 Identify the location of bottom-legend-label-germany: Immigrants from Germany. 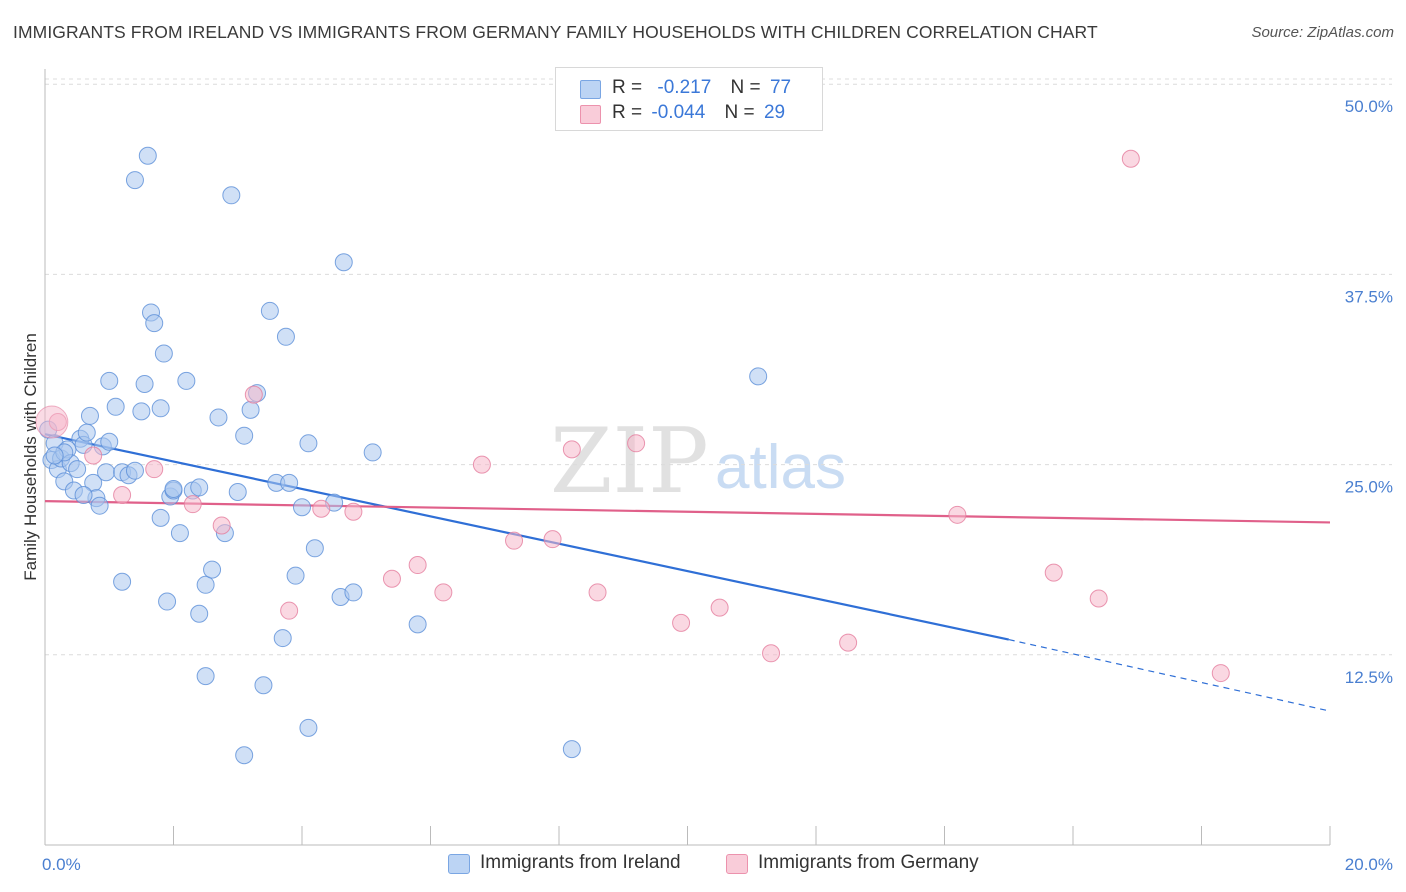
(868, 862).